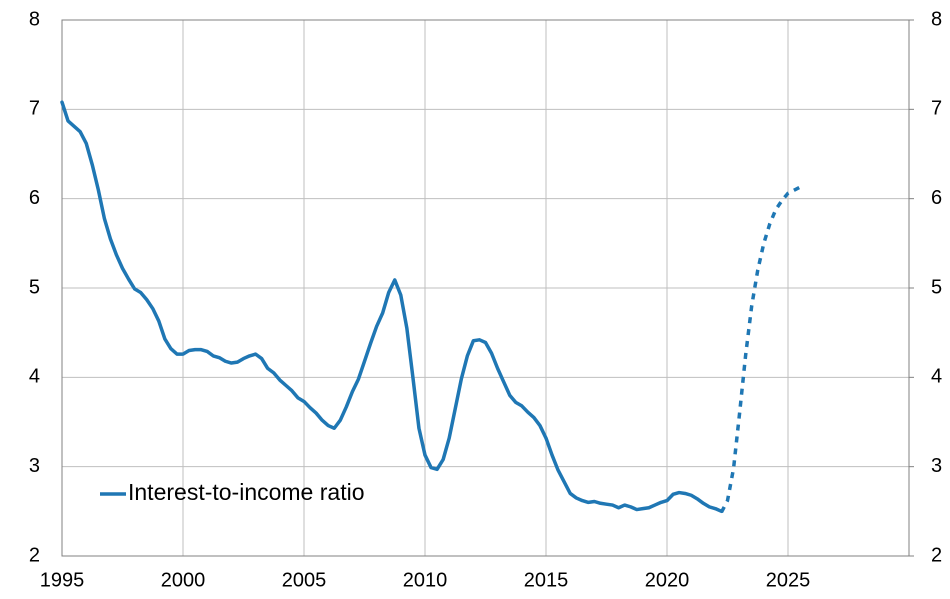  What do you see at coordinates (936, 466) in the screenshot?
I see `y2-tick-label: 3` at bounding box center [936, 466].